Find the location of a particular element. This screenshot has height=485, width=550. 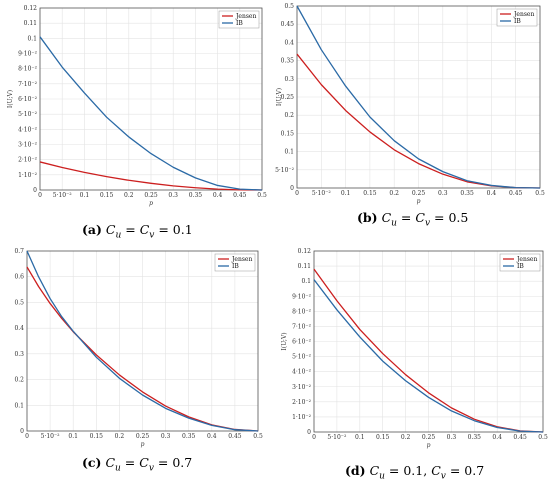

caption-a-letter: (a) is located at coordinates (92, 229).